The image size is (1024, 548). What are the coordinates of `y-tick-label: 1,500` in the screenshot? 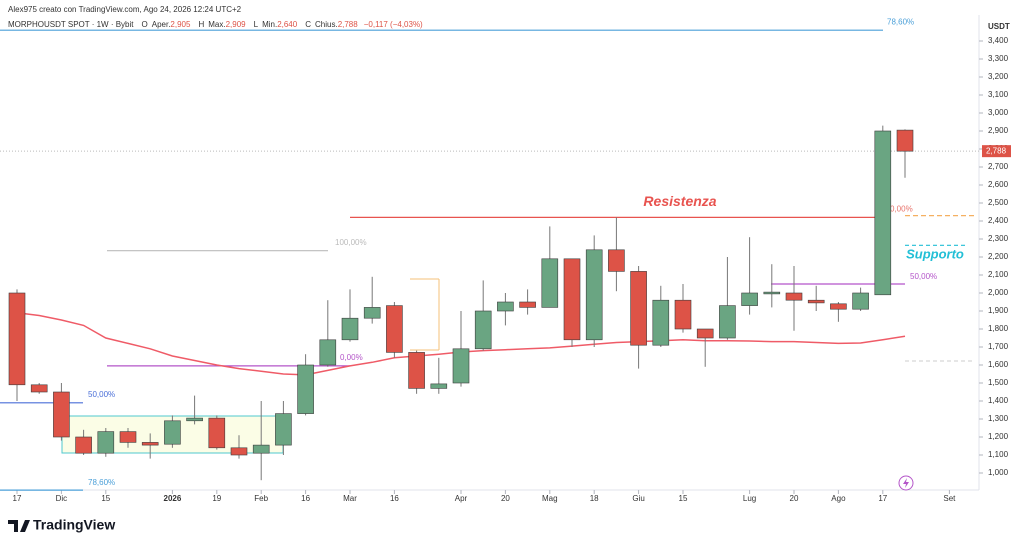 It's located at (998, 382).